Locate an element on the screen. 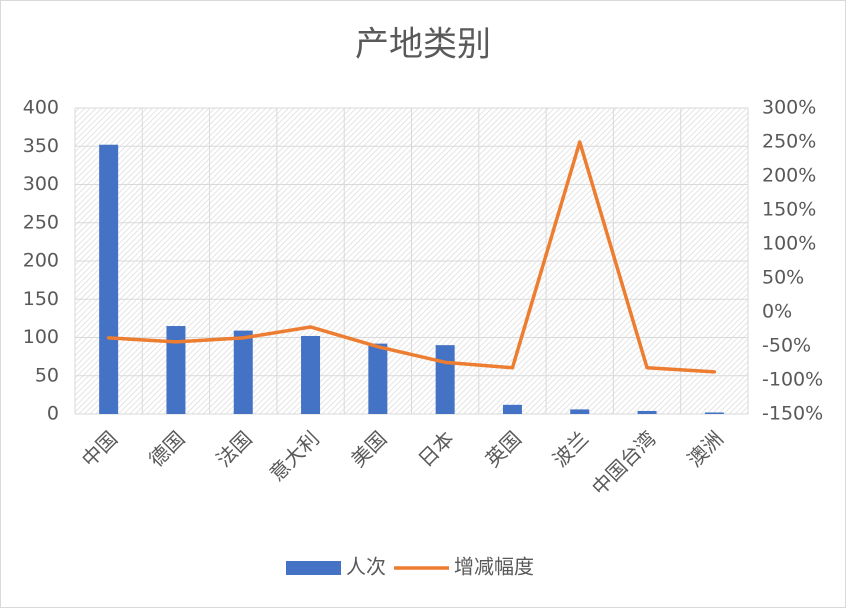 Image resolution: width=846 pixels, height=608 pixels. y2-tick-label: -50% is located at coordinates (786, 346).